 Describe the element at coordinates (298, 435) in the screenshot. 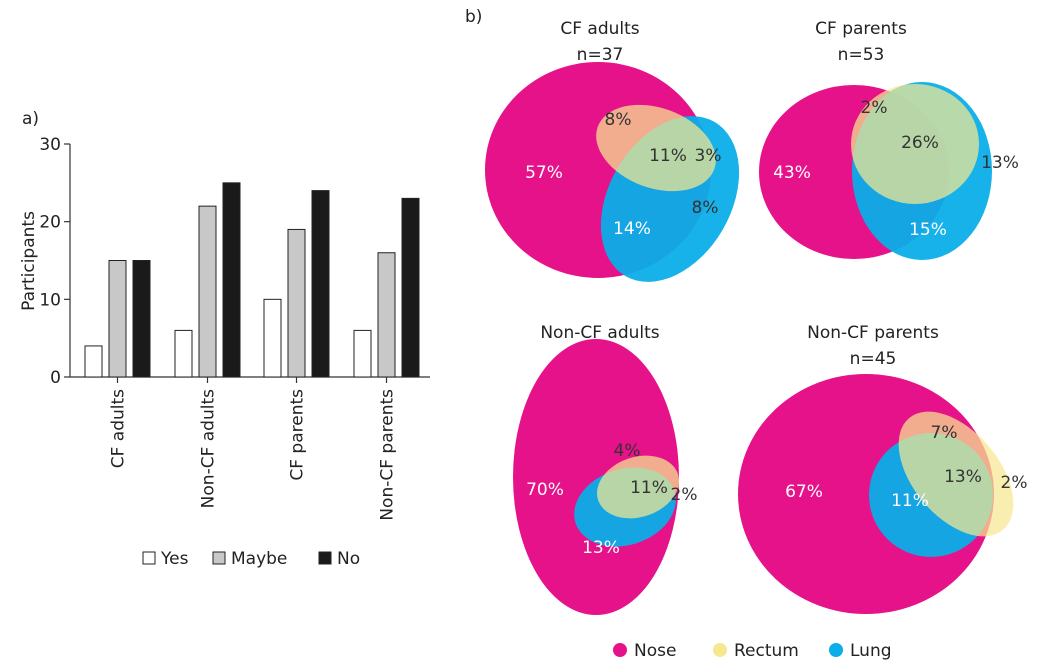

I see `x-tick-label: CF parents` at that location.